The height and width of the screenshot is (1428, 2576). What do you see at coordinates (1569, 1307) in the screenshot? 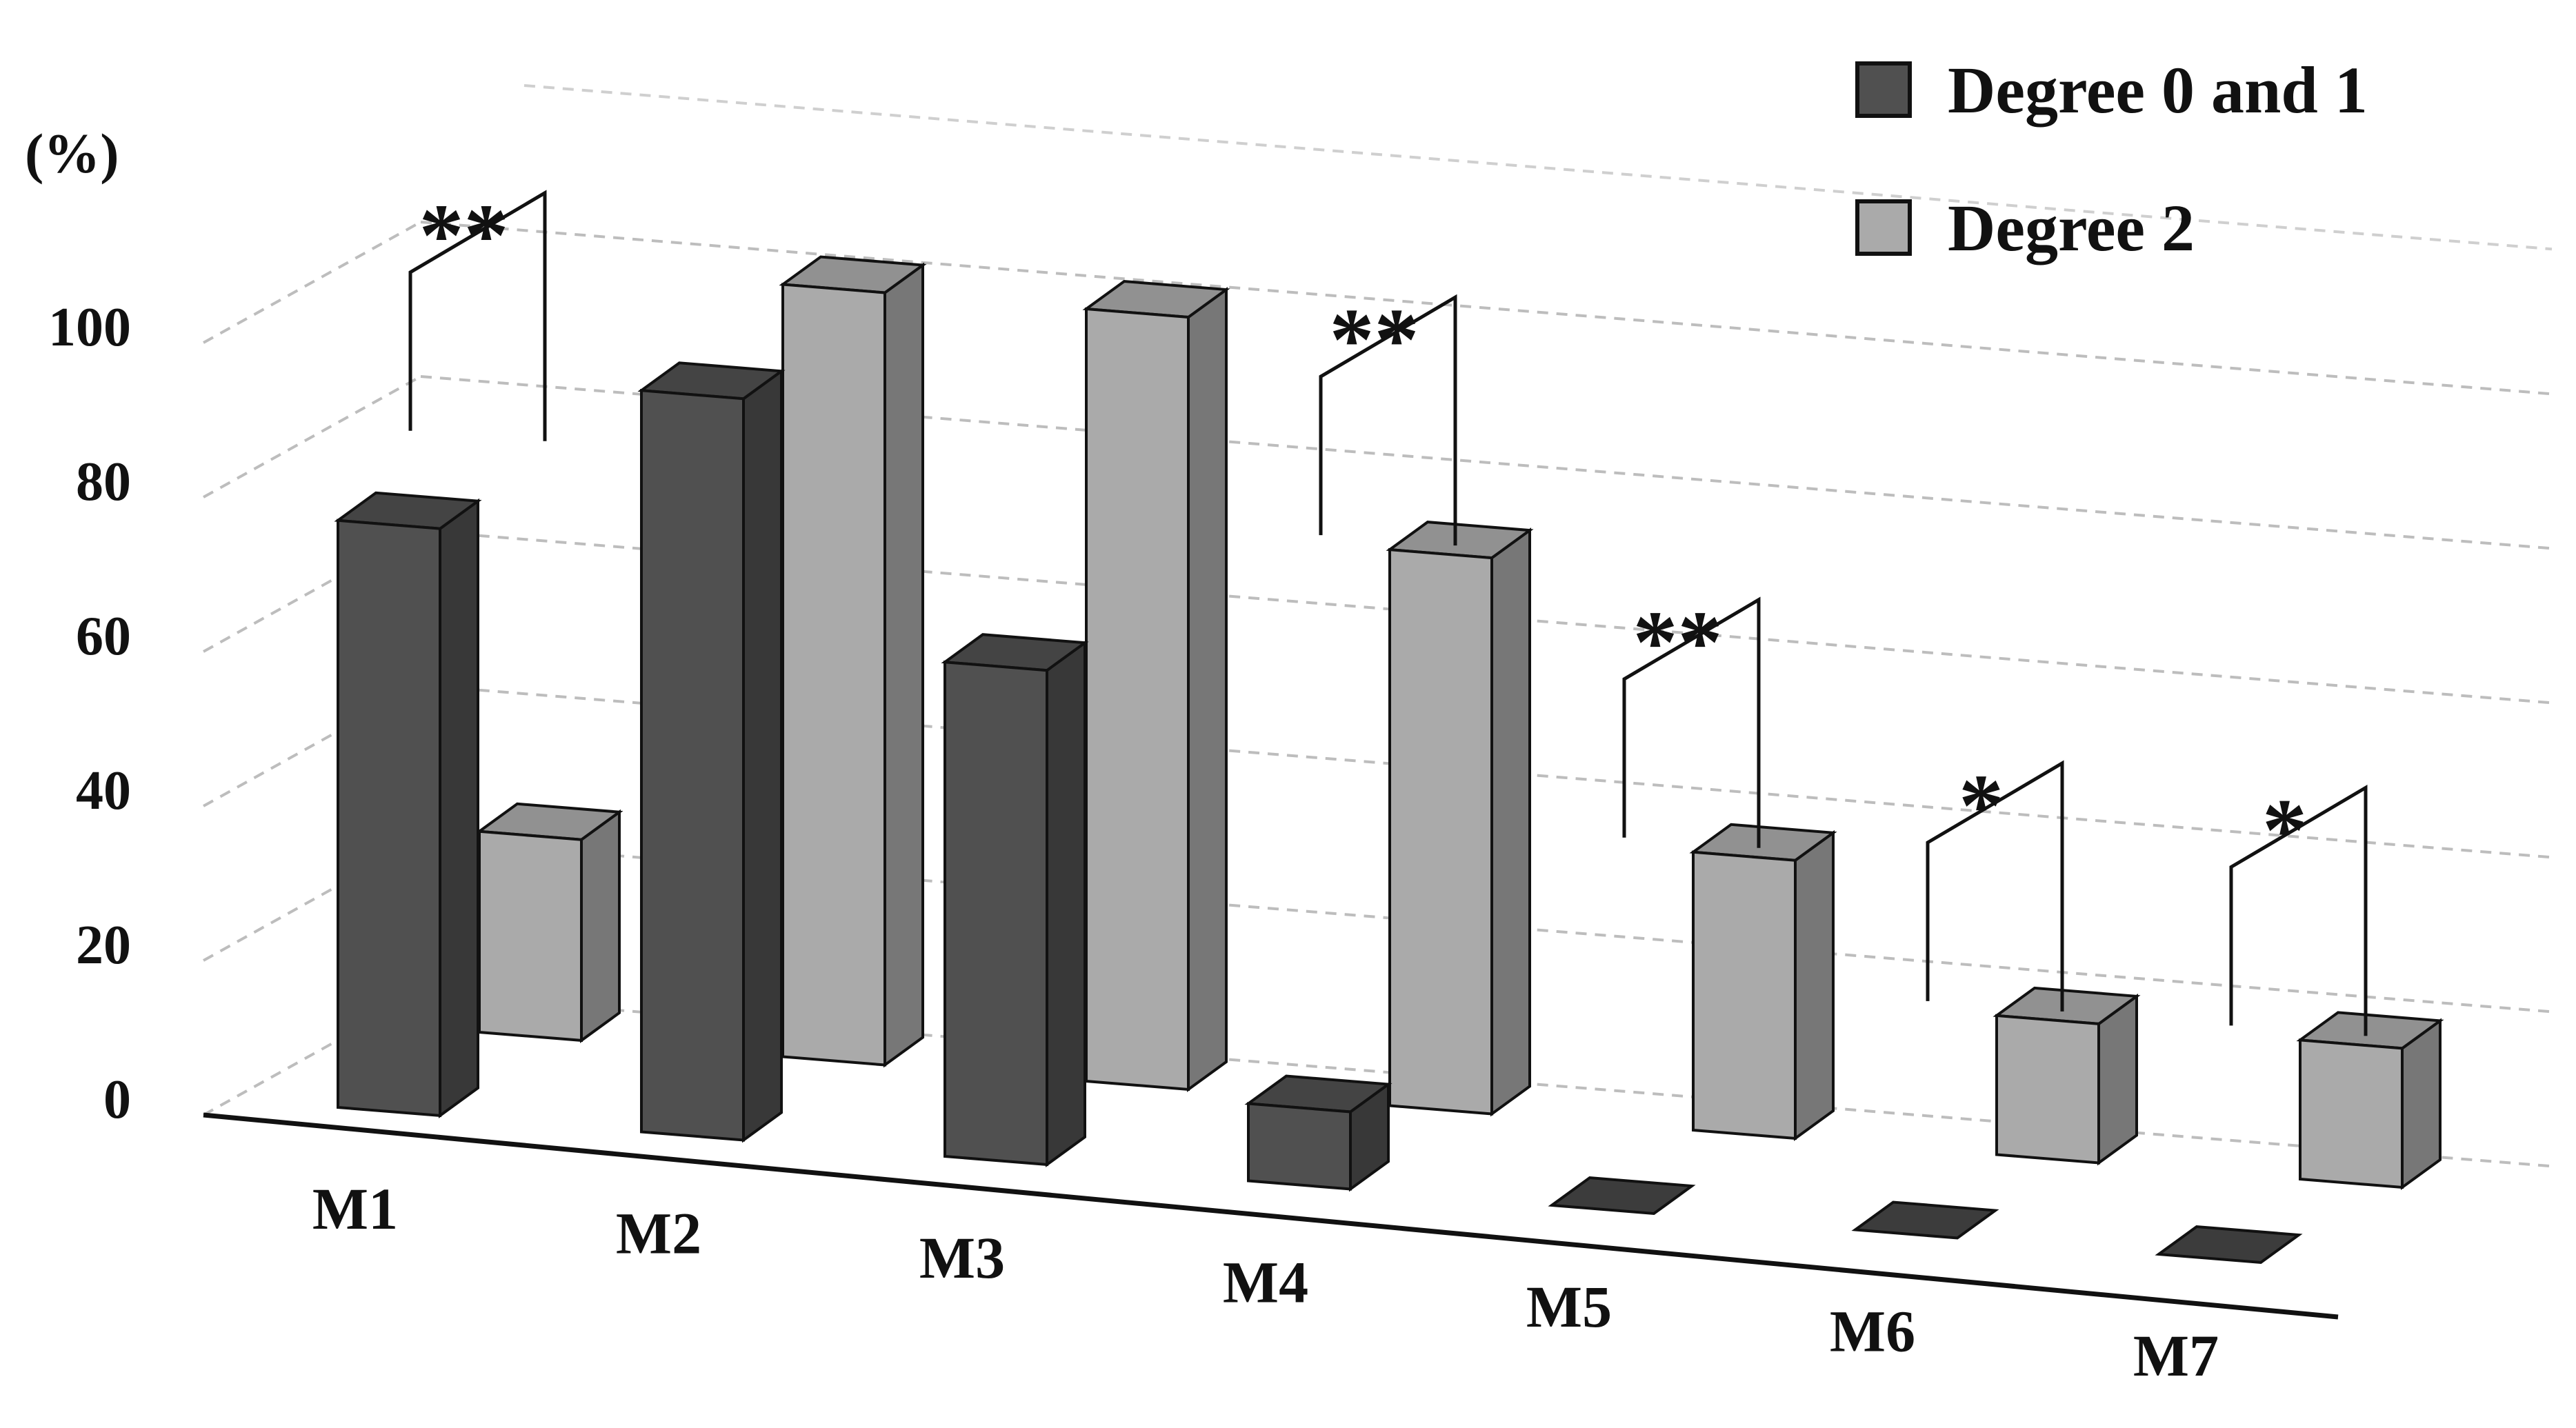
I see `x-tick-label: M5` at bounding box center [1569, 1307].